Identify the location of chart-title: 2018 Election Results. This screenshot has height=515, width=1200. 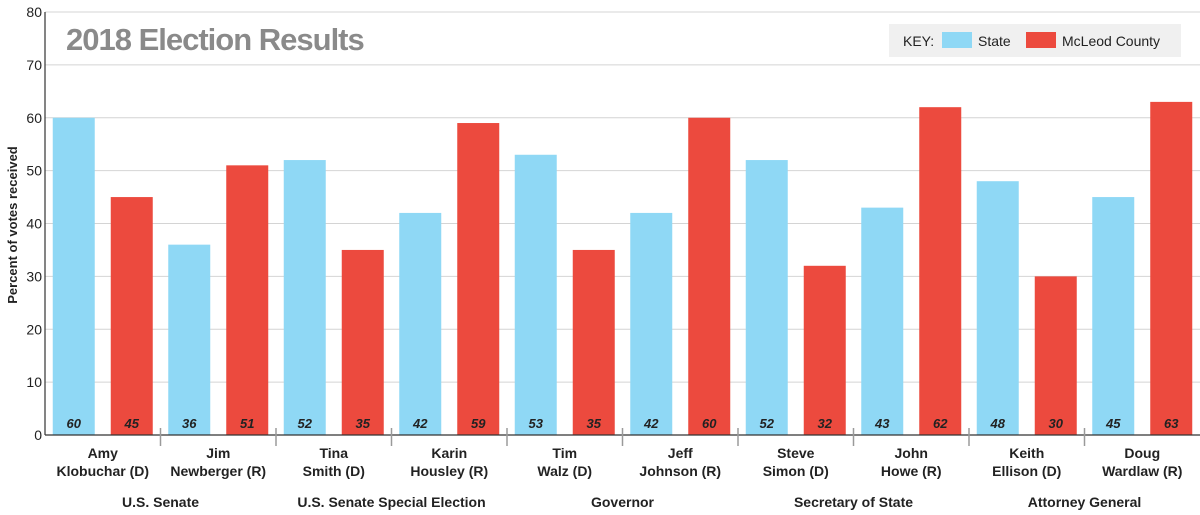
(215, 39).